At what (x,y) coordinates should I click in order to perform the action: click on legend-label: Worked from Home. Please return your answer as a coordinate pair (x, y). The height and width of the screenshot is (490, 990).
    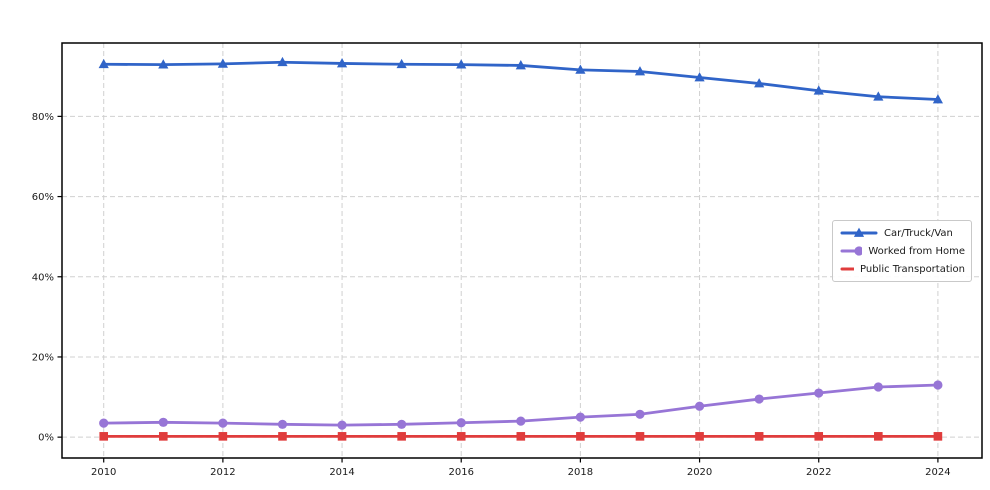
    Looking at the image, I should click on (916, 251).